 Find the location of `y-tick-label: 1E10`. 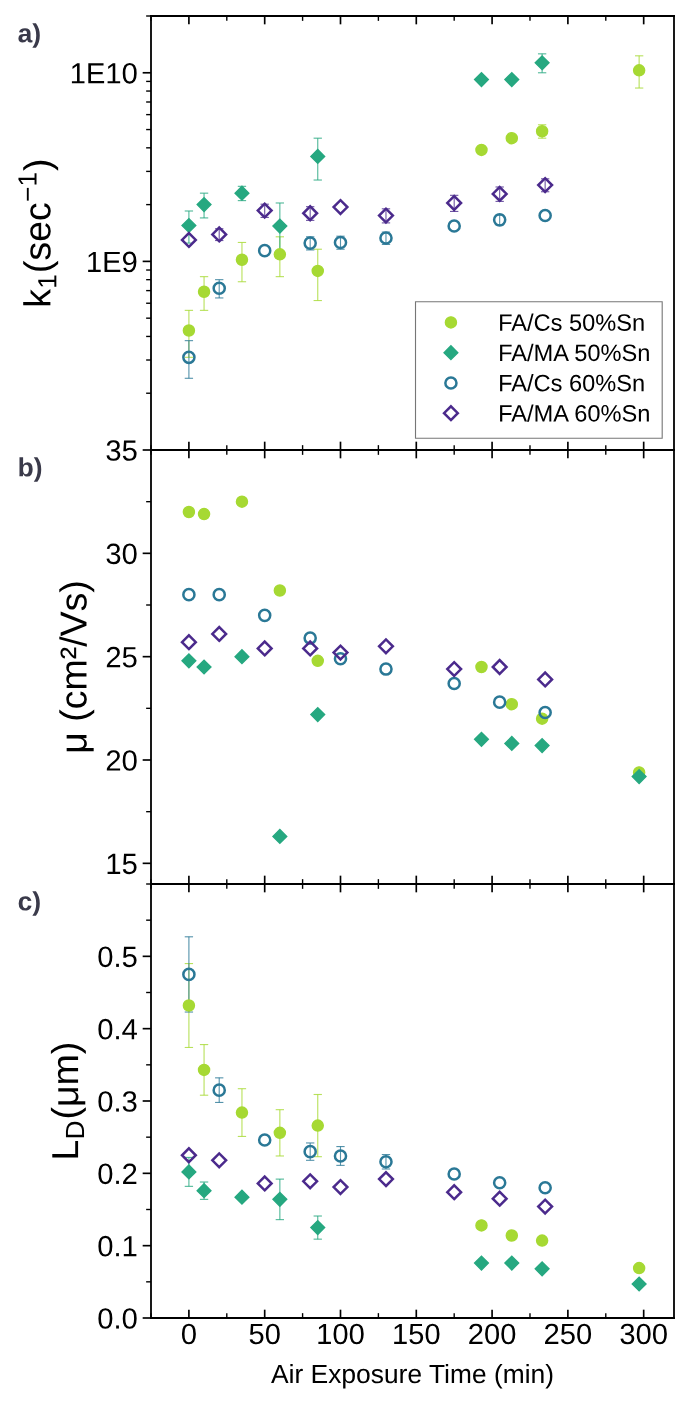

y-tick-label: 1E10 is located at coordinates (104, 73).